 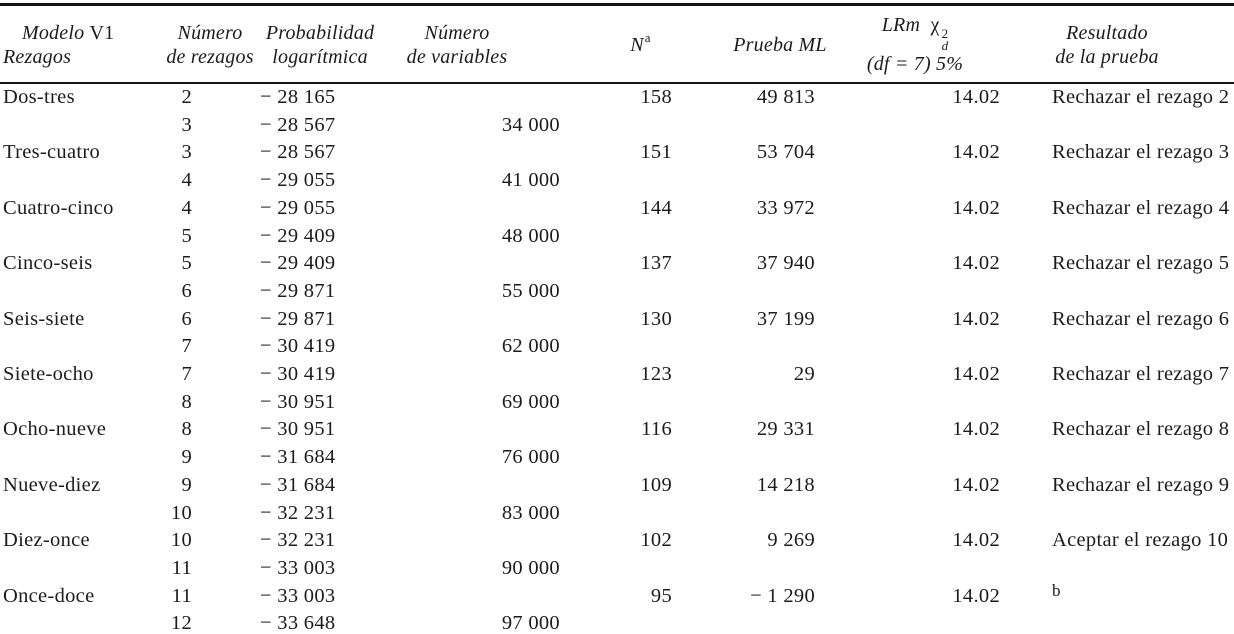 I want to click on cell-result: Rechazar el rezago 9, so click(x=1141, y=484).